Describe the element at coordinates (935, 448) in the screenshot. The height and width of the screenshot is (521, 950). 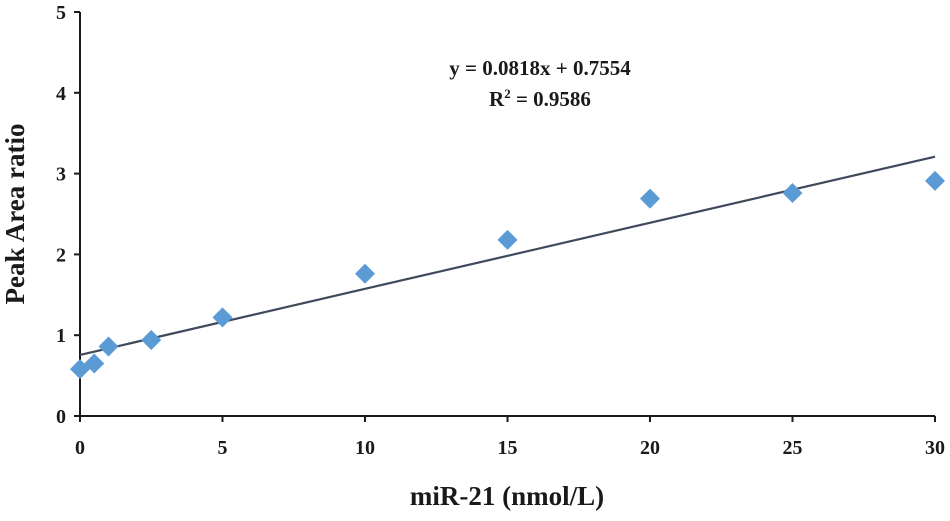
I see `x-tick-label: 30` at that location.